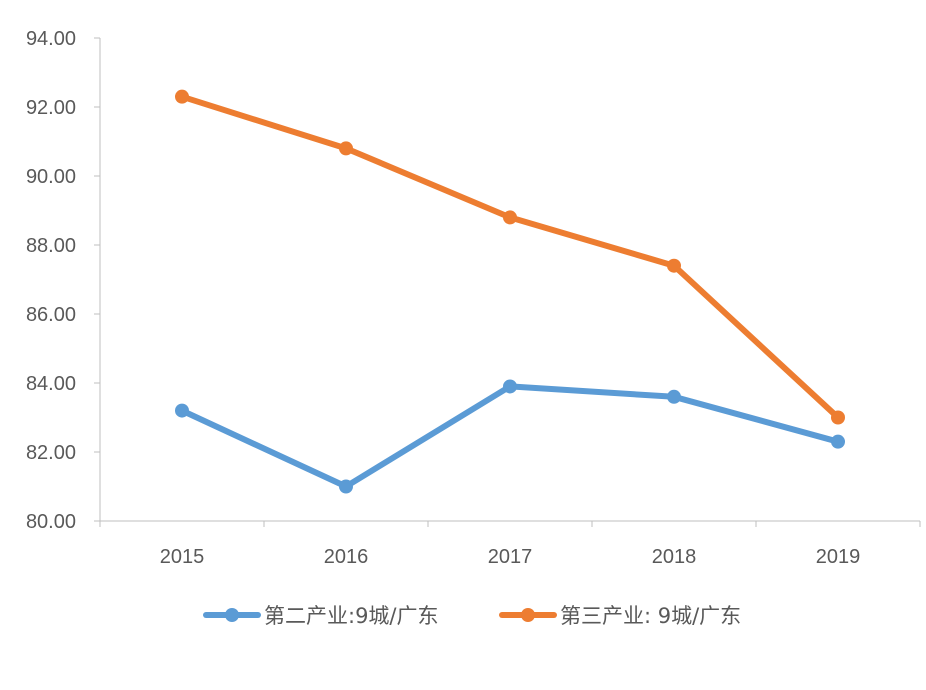  I want to click on legend: 第二产业:9城/广东 第三产业: 9城/广东, so click(472, 616).